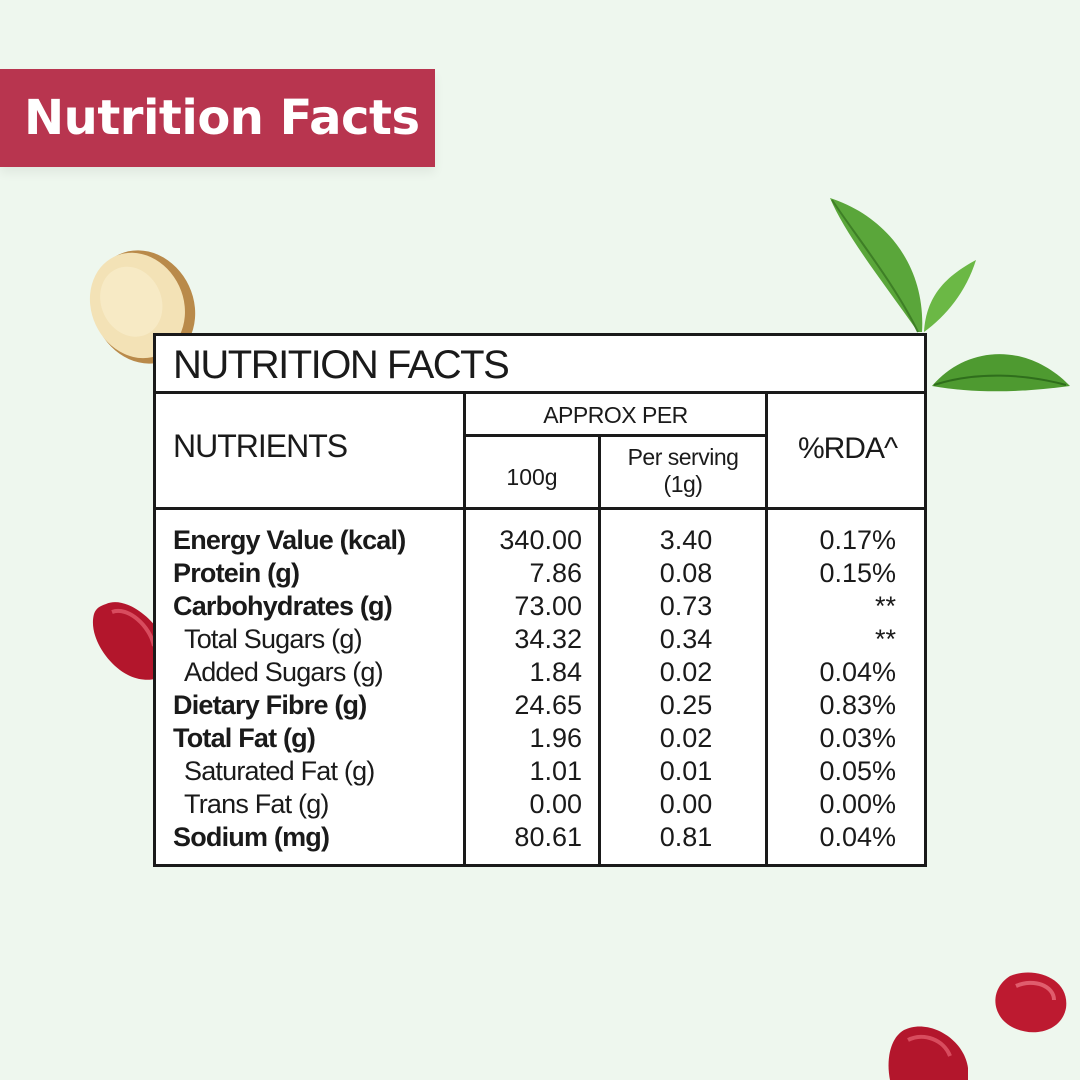  Describe the element at coordinates (686, 771) in the screenshot. I see `per-serving-value: 0.01` at that location.